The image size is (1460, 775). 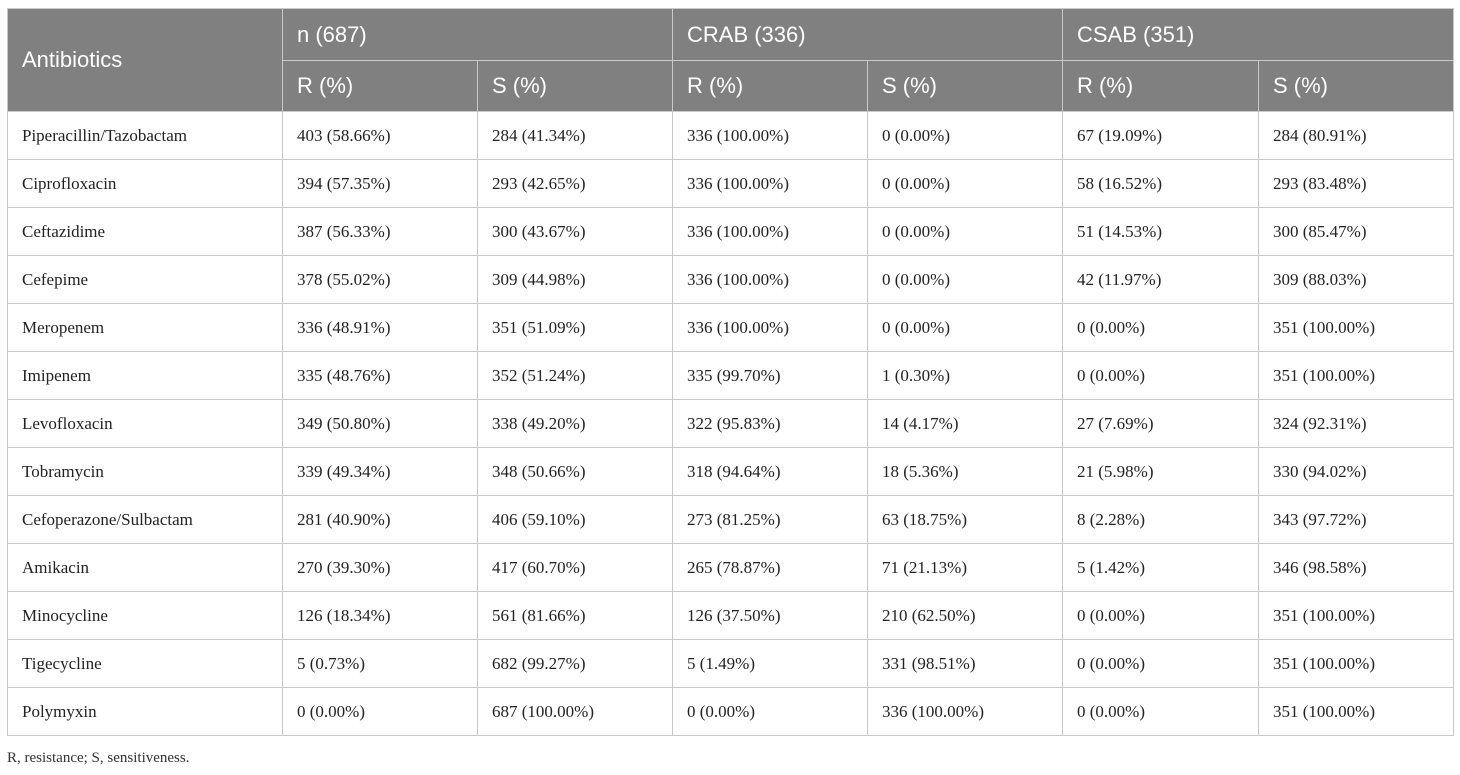 What do you see at coordinates (1356, 86) in the screenshot?
I see `header-csab-sensitivity: S (%)` at bounding box center [1356, 86].